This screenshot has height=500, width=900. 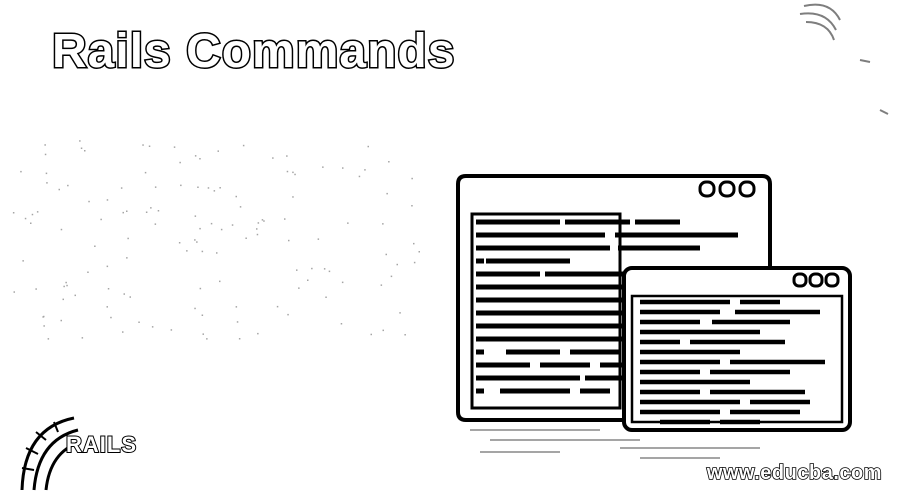 I want to click on watermark-text: www.educba.com, so click(x=794, y=473).